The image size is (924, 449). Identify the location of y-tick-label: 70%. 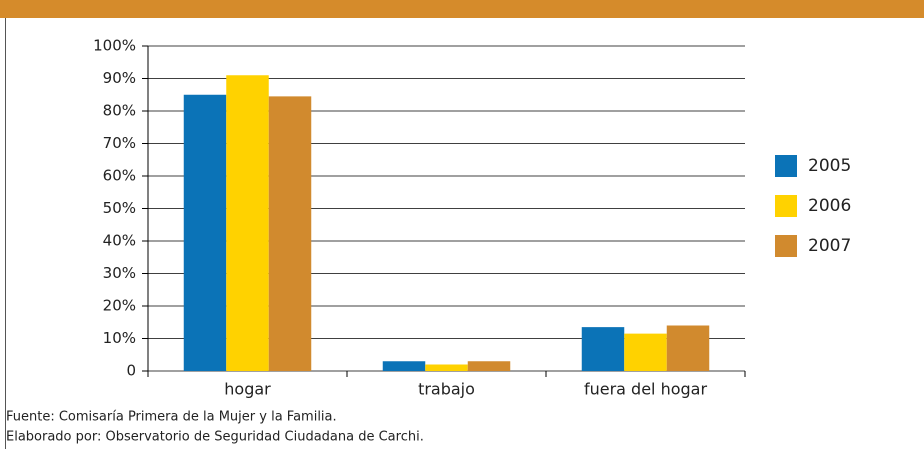
(119, 143).